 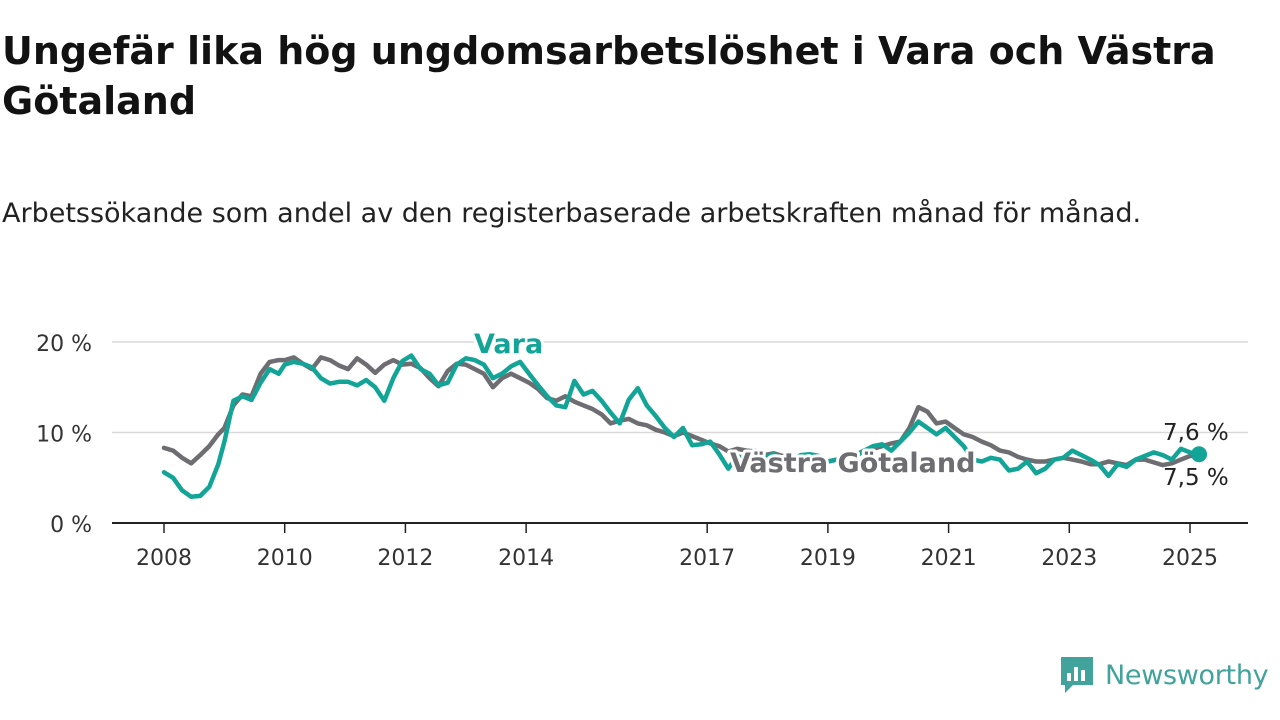 I want to click on x-tick-label: 2025, so click(x=1190, y=558).